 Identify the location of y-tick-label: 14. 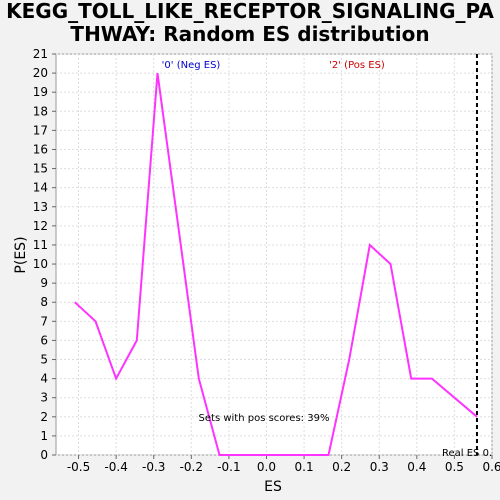
(40, 188).